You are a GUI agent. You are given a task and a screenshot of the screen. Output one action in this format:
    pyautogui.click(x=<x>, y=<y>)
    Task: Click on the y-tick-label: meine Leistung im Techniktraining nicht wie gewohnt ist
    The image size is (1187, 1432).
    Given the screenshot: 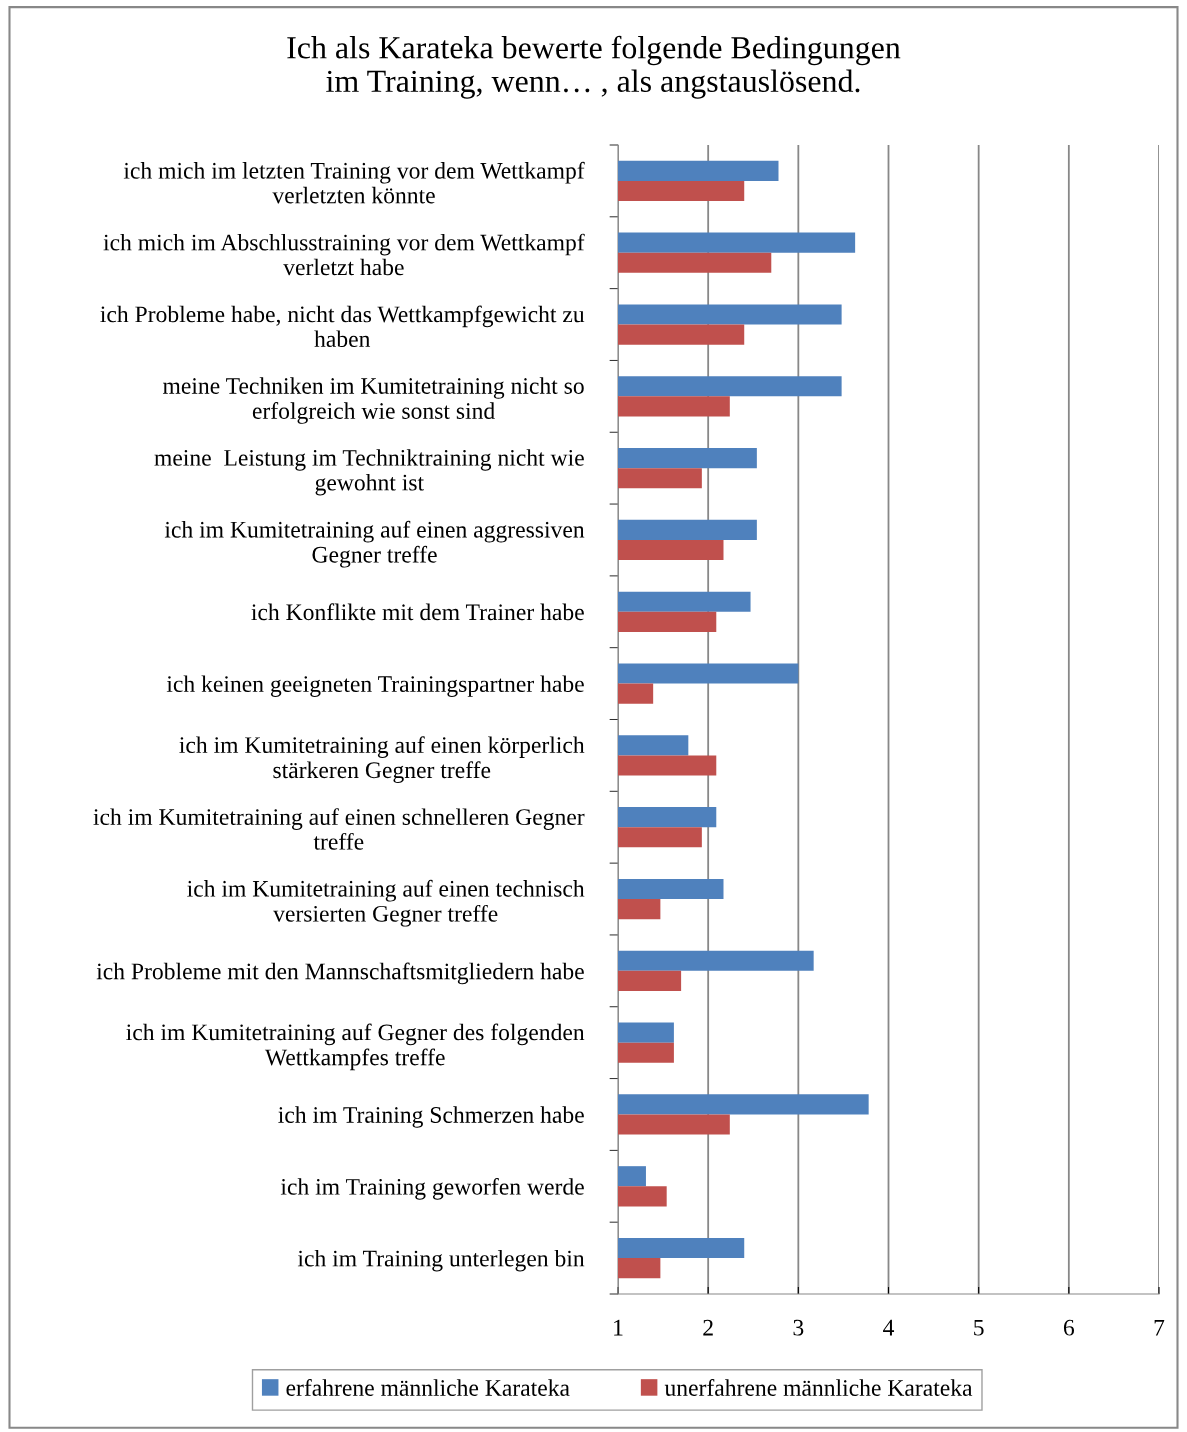 What is the action you would take?
    pyautogui.click(x=369, y=472)
    